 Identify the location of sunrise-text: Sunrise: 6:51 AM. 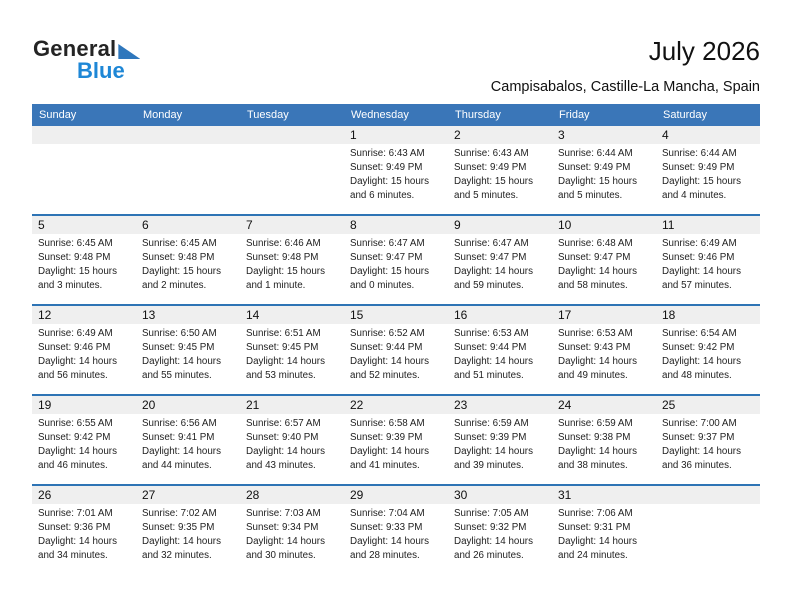
(283, 333).